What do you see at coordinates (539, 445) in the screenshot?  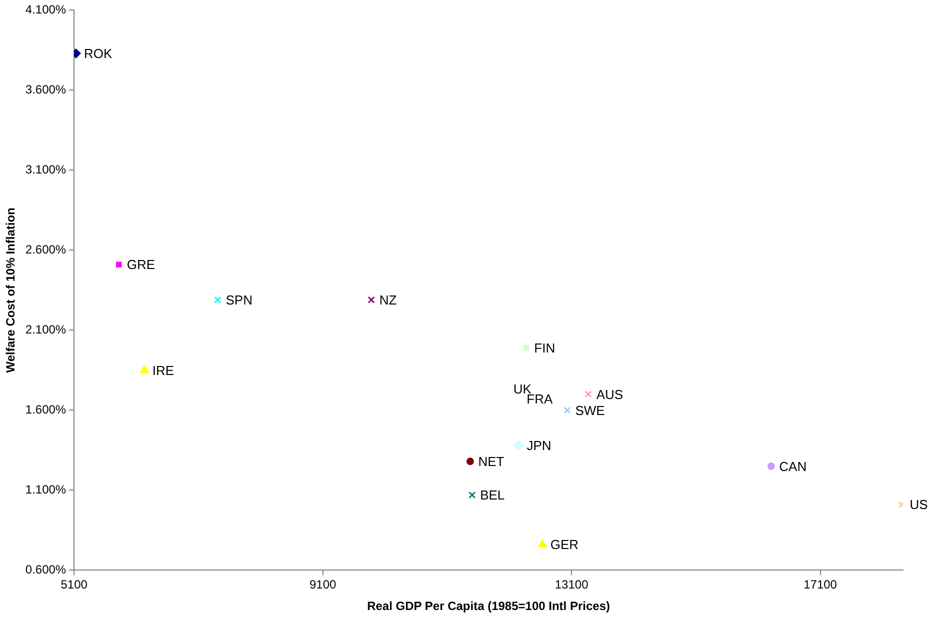 I see `series-label: JPN` at bounding box center [539, 445].